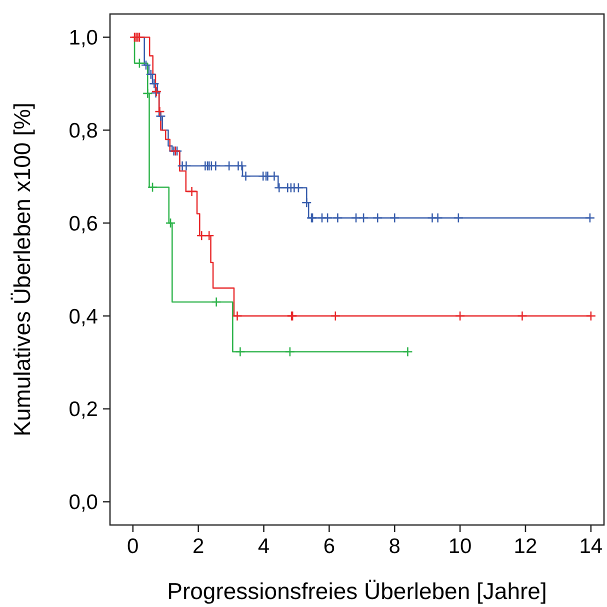  What do you see at coordinates (460, 546) in the screenshot?
I see `x-tick-label: 10` at bounding box center [460, 546].